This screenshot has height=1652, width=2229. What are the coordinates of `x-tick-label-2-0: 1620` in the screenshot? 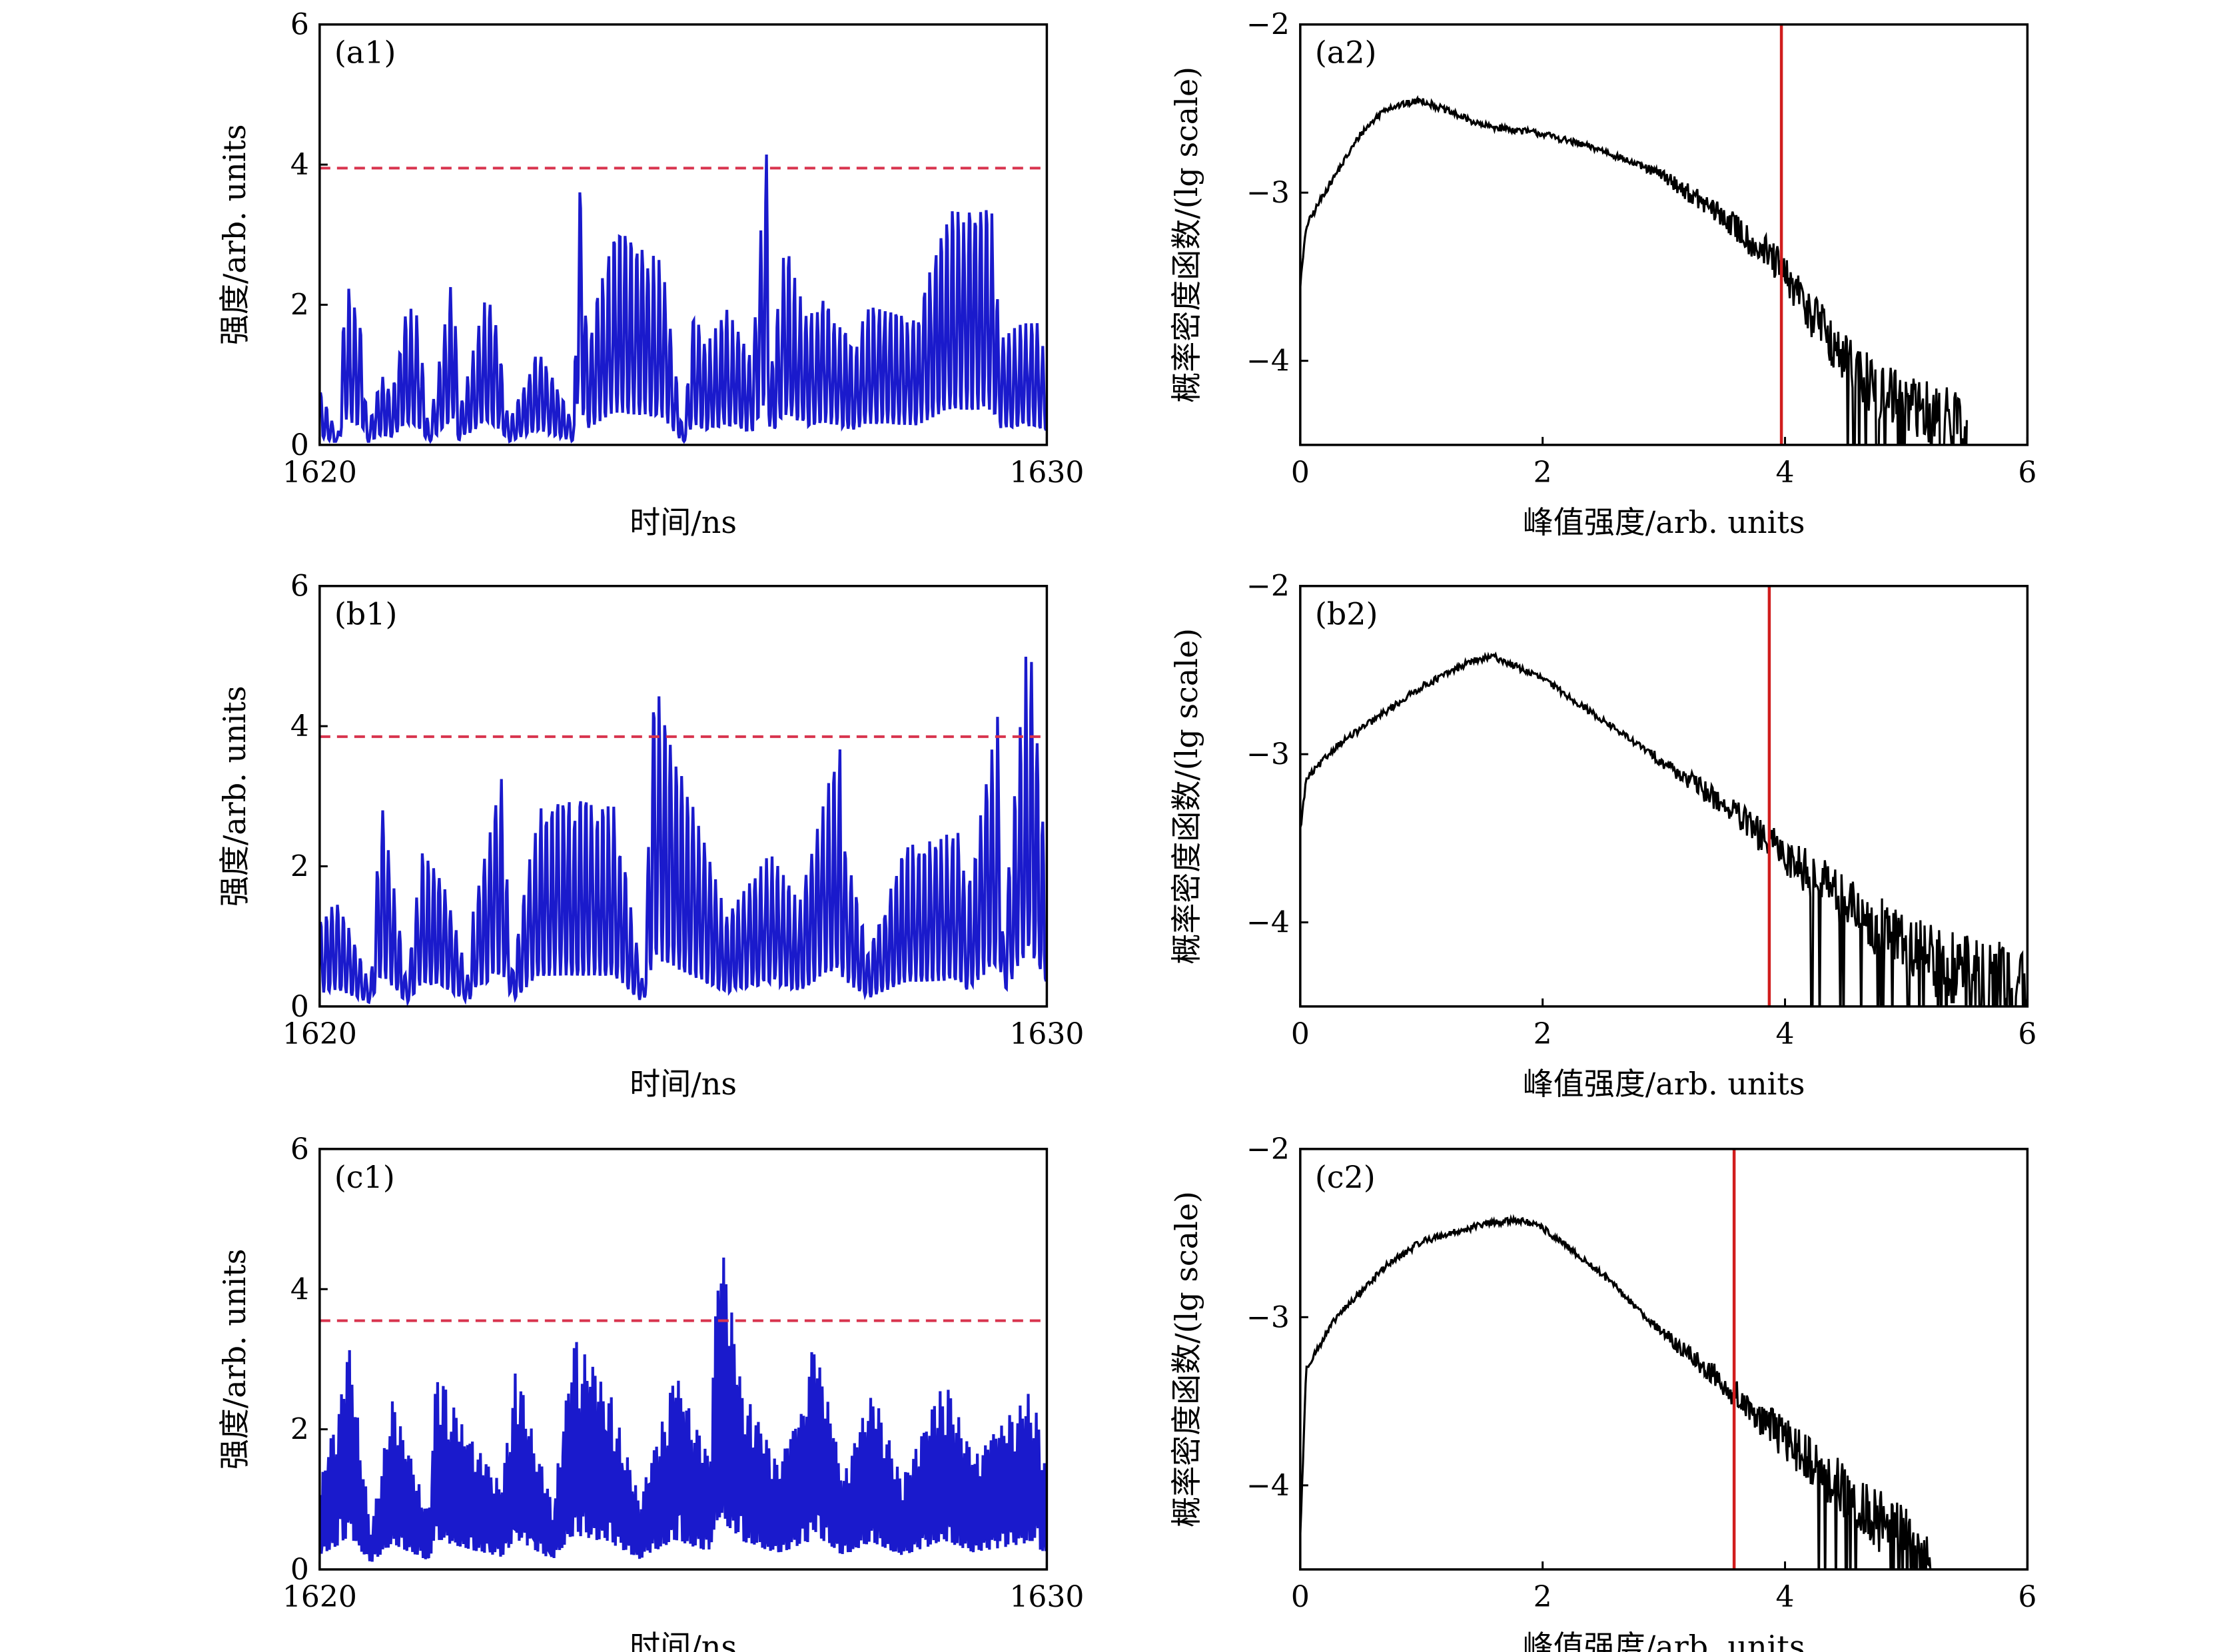 It's located at (319, 1034).